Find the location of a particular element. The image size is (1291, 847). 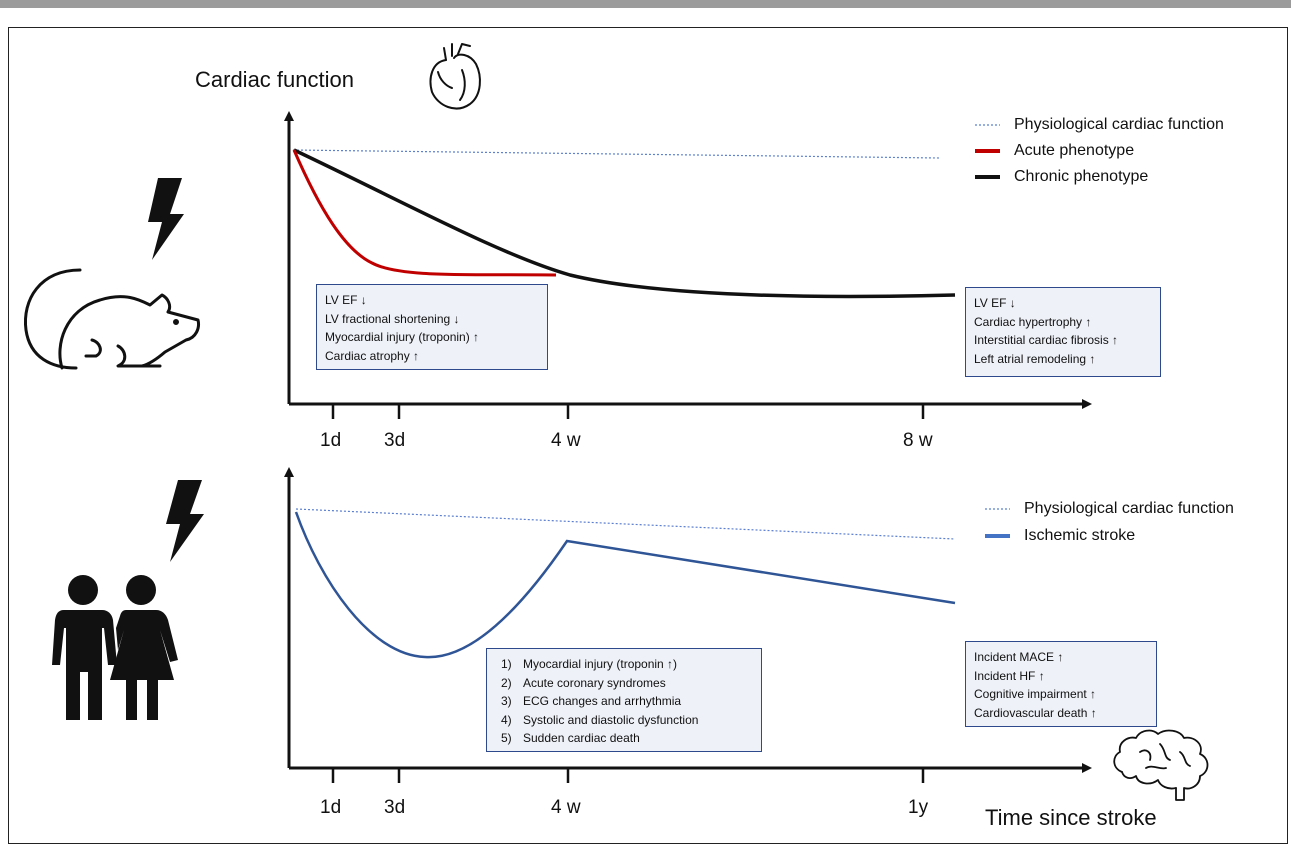

acute-finding: Cardiac atrophy ↑ is located at coordinates (372, 355).